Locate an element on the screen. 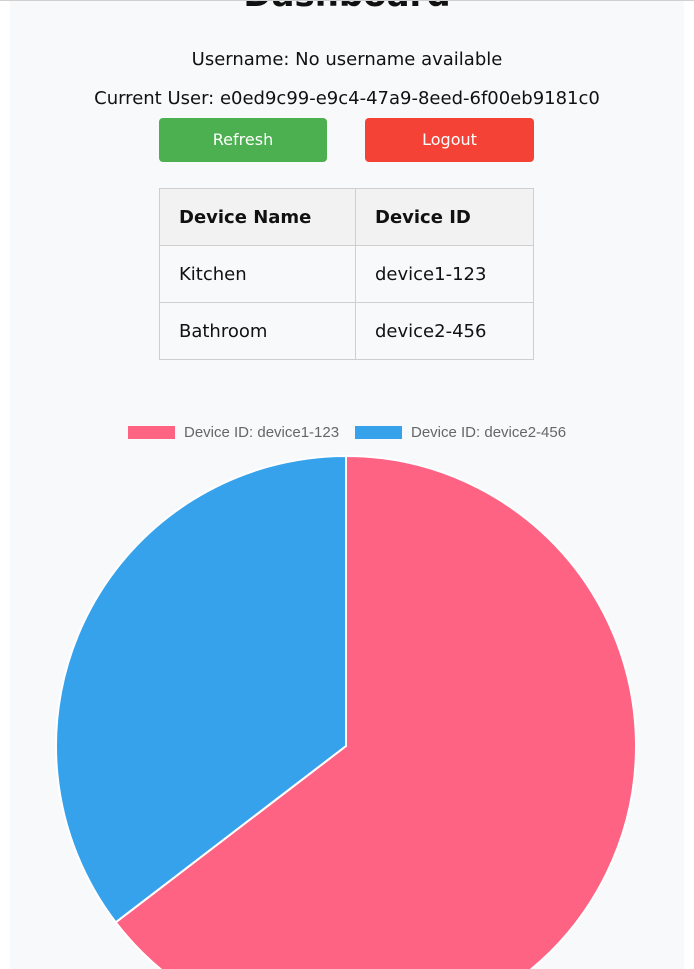  cell: device2-456 is located at coordinates (444, 331).